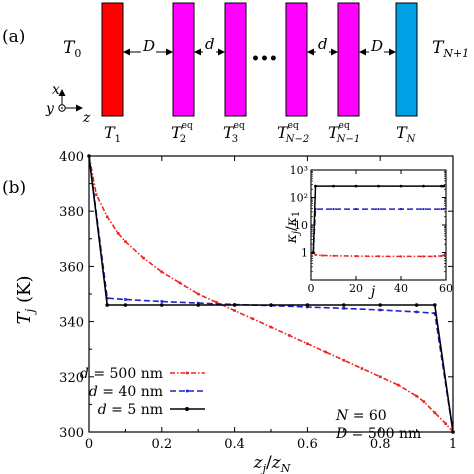 The width and height of the screenshot is (474, 474). I want to click on inset-series-group, so click(378, 221).